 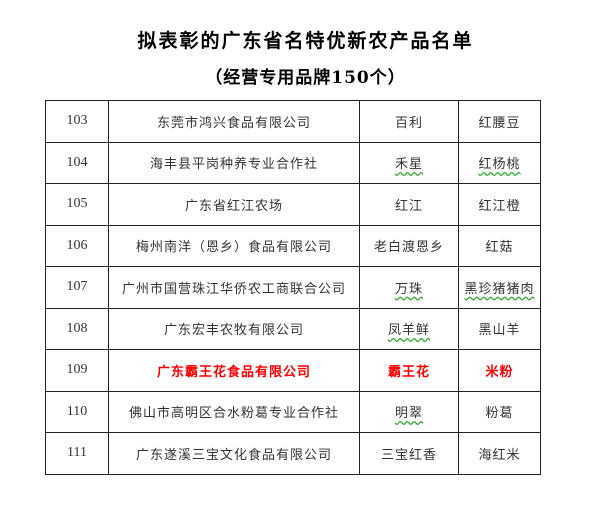 I want to click on row-number: 103, so click(x=77, y=121).